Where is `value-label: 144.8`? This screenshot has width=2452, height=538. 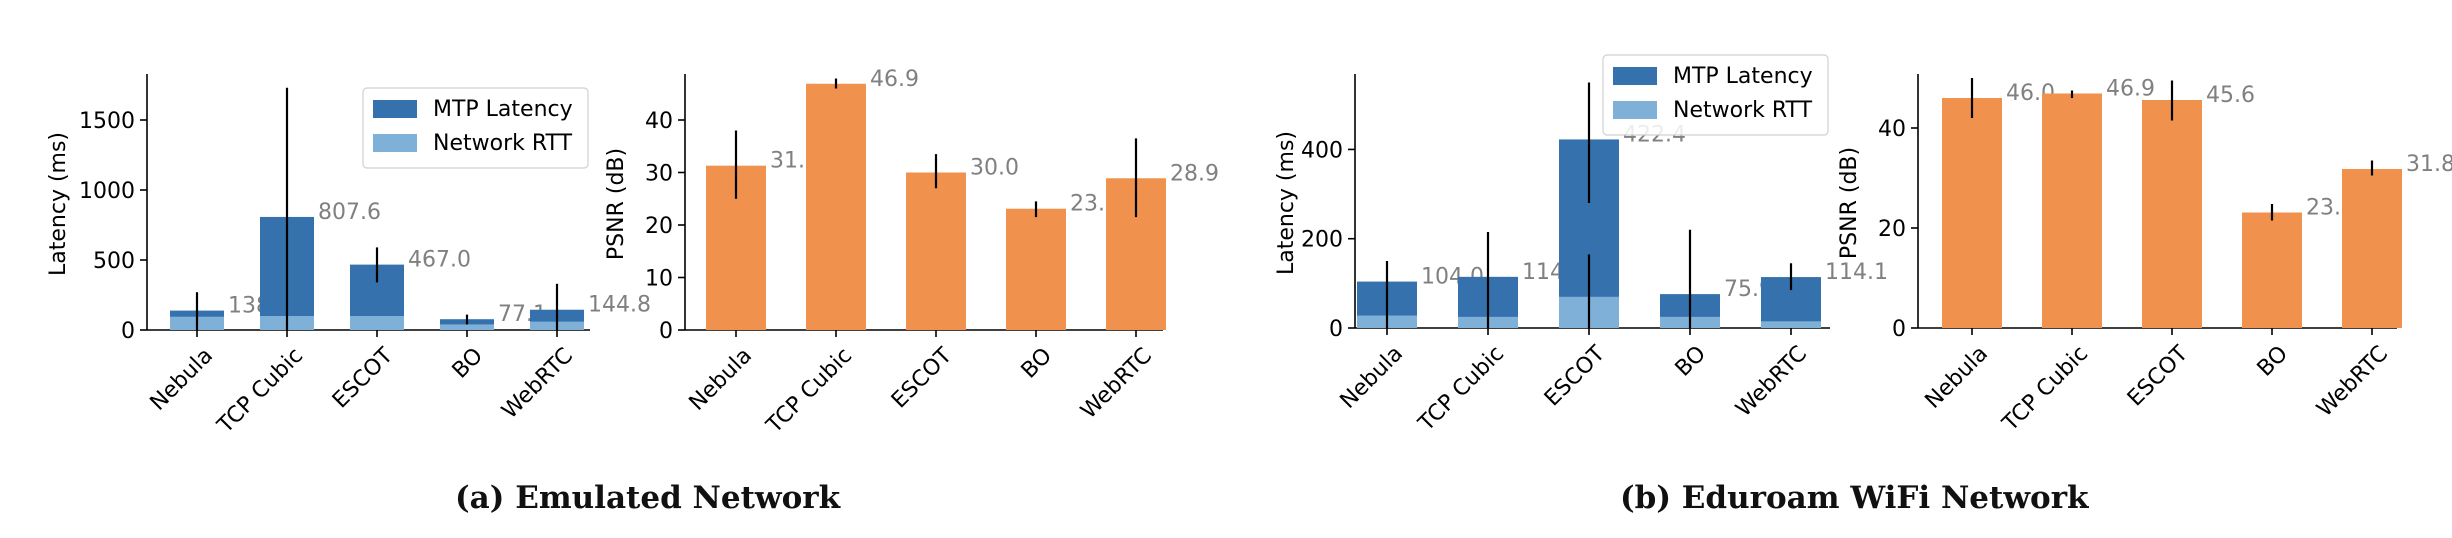 value-label: 144.8 is located at coordinates (619, 305).